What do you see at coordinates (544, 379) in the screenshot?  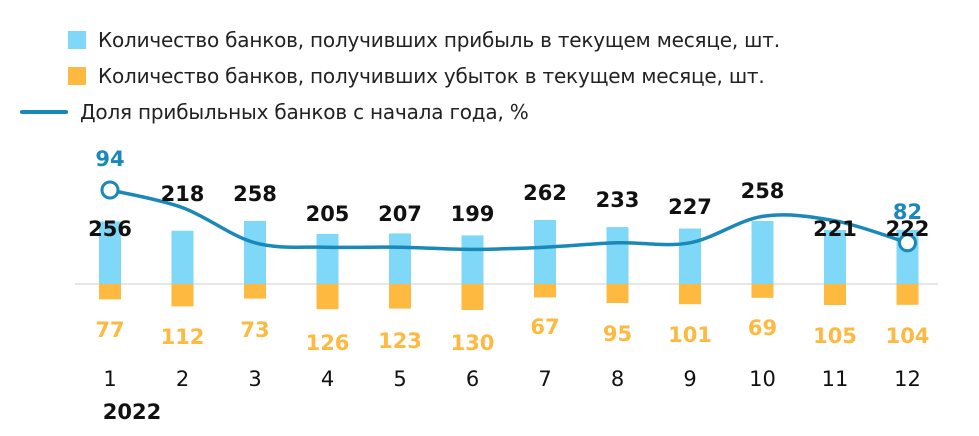 I see `x-tick-7: 7` at bounding box center [544, 379].